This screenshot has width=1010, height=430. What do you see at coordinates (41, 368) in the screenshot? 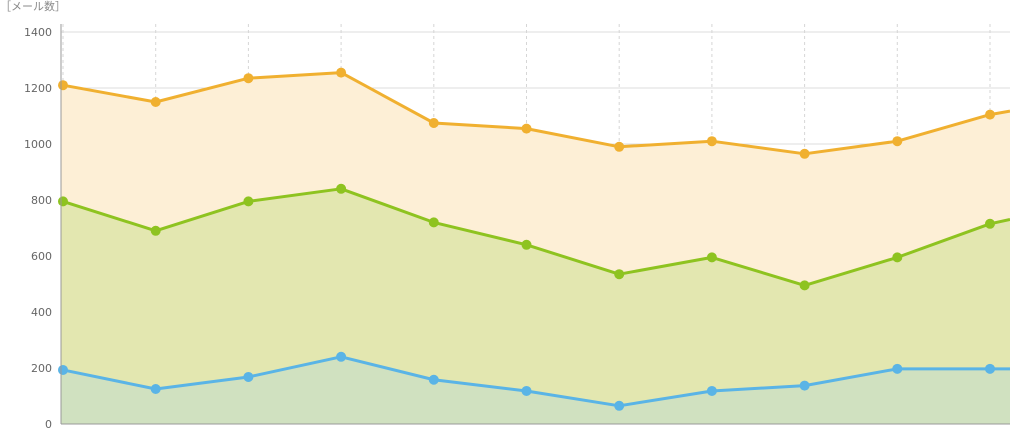
I see `y-tick-label: 200` at bounding box center [41, 368].